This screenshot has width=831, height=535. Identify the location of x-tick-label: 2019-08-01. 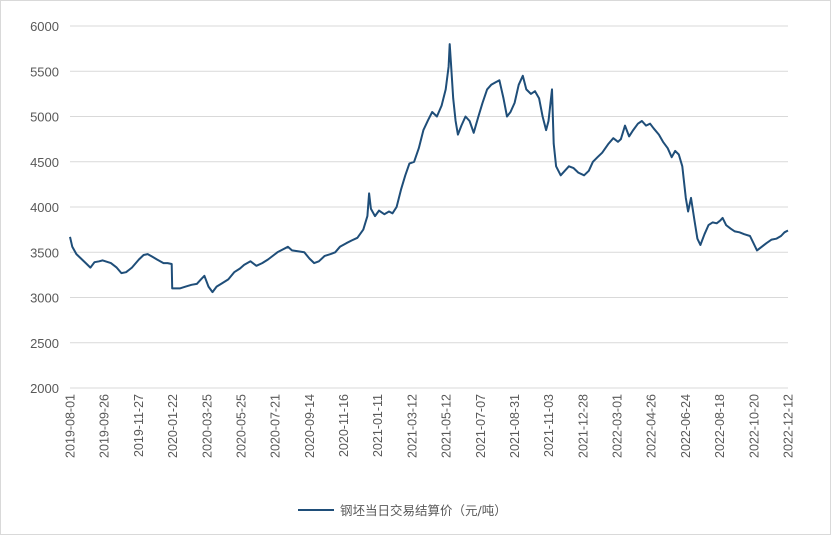
(71, 426).